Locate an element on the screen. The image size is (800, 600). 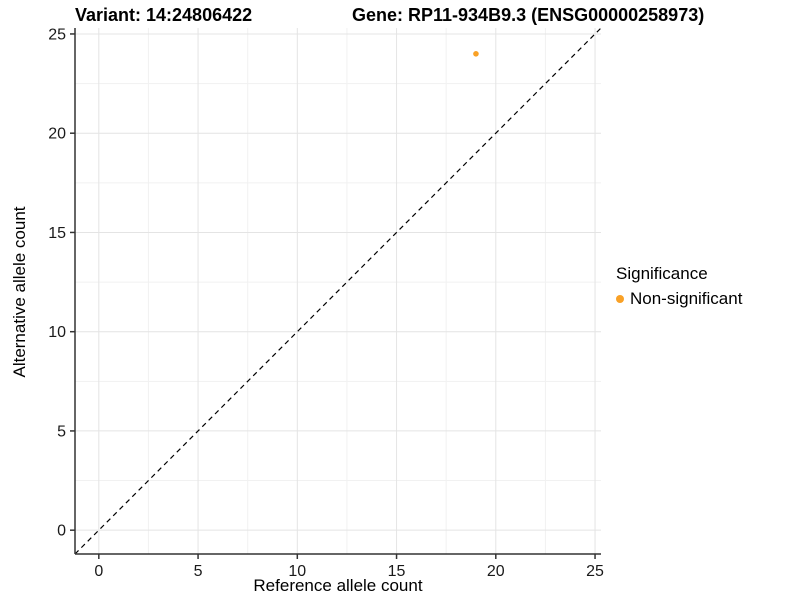
gene-title: Gene: RP11-934B9.3 (ENSG00000258973) is located at coordinates (528, 15).